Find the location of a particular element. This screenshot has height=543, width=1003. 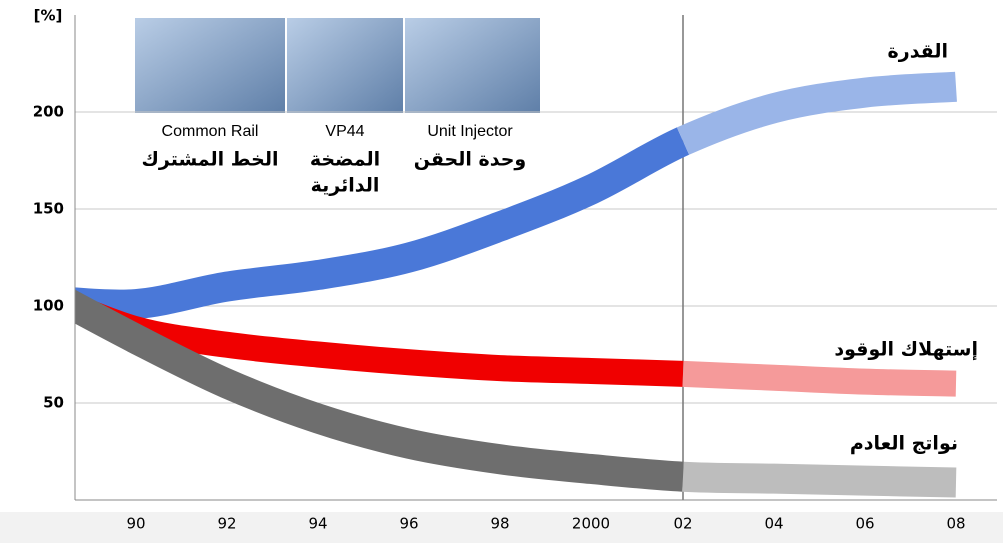

image-caption-arabic: المضخة is located at coordinates (345, 160).